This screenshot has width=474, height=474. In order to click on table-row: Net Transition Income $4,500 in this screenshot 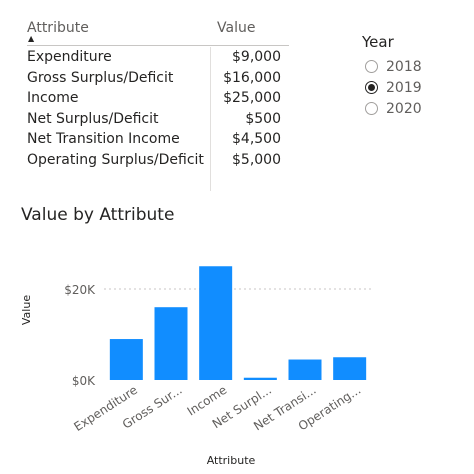, I will do `click(158, 139)`.